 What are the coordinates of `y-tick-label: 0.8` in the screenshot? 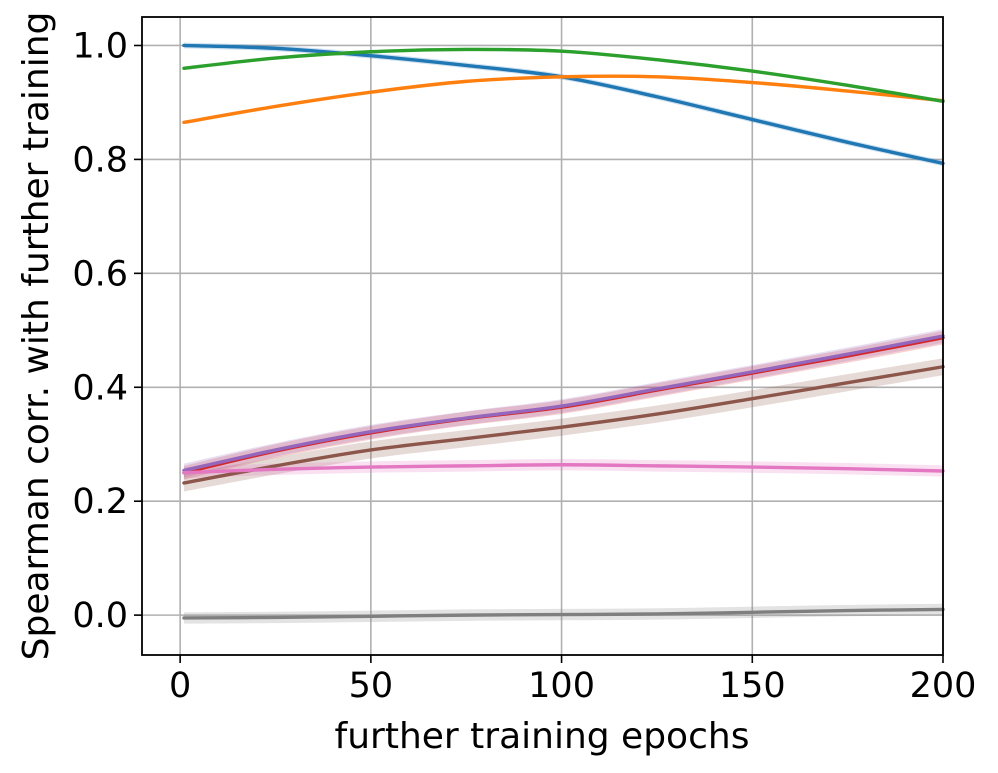 It's located at (100, 160).